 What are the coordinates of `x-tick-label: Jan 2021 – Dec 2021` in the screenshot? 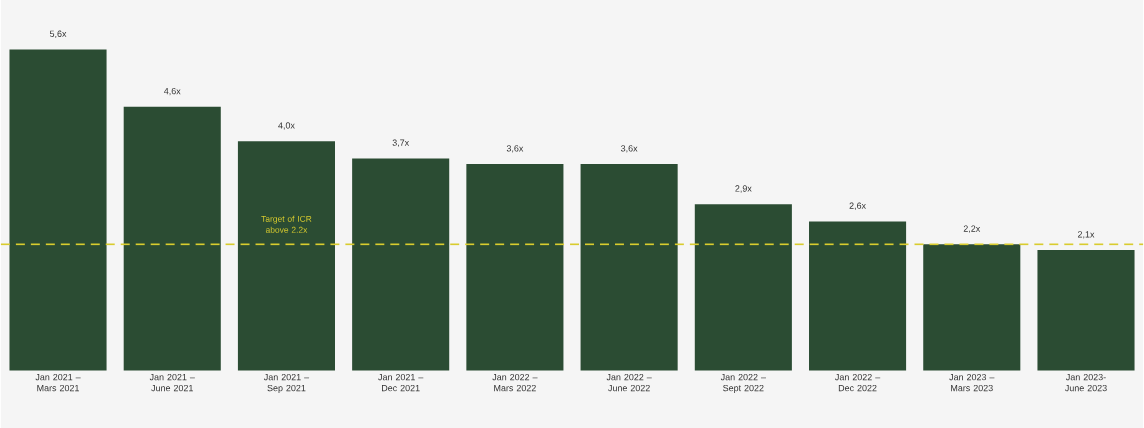 It's located at (401, 382).